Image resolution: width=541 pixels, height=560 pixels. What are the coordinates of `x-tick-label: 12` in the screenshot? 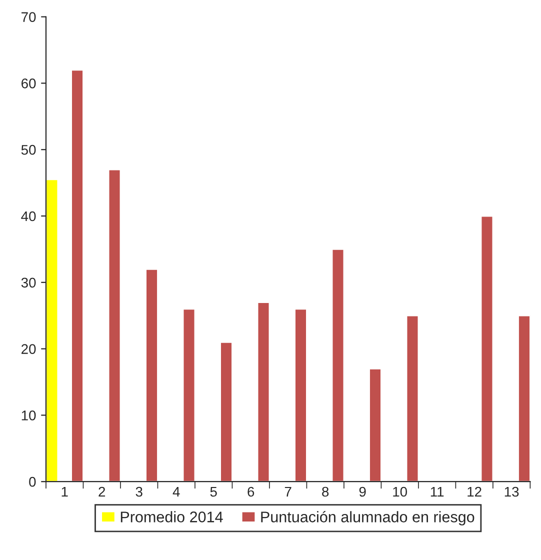 It's located at (475, 491).